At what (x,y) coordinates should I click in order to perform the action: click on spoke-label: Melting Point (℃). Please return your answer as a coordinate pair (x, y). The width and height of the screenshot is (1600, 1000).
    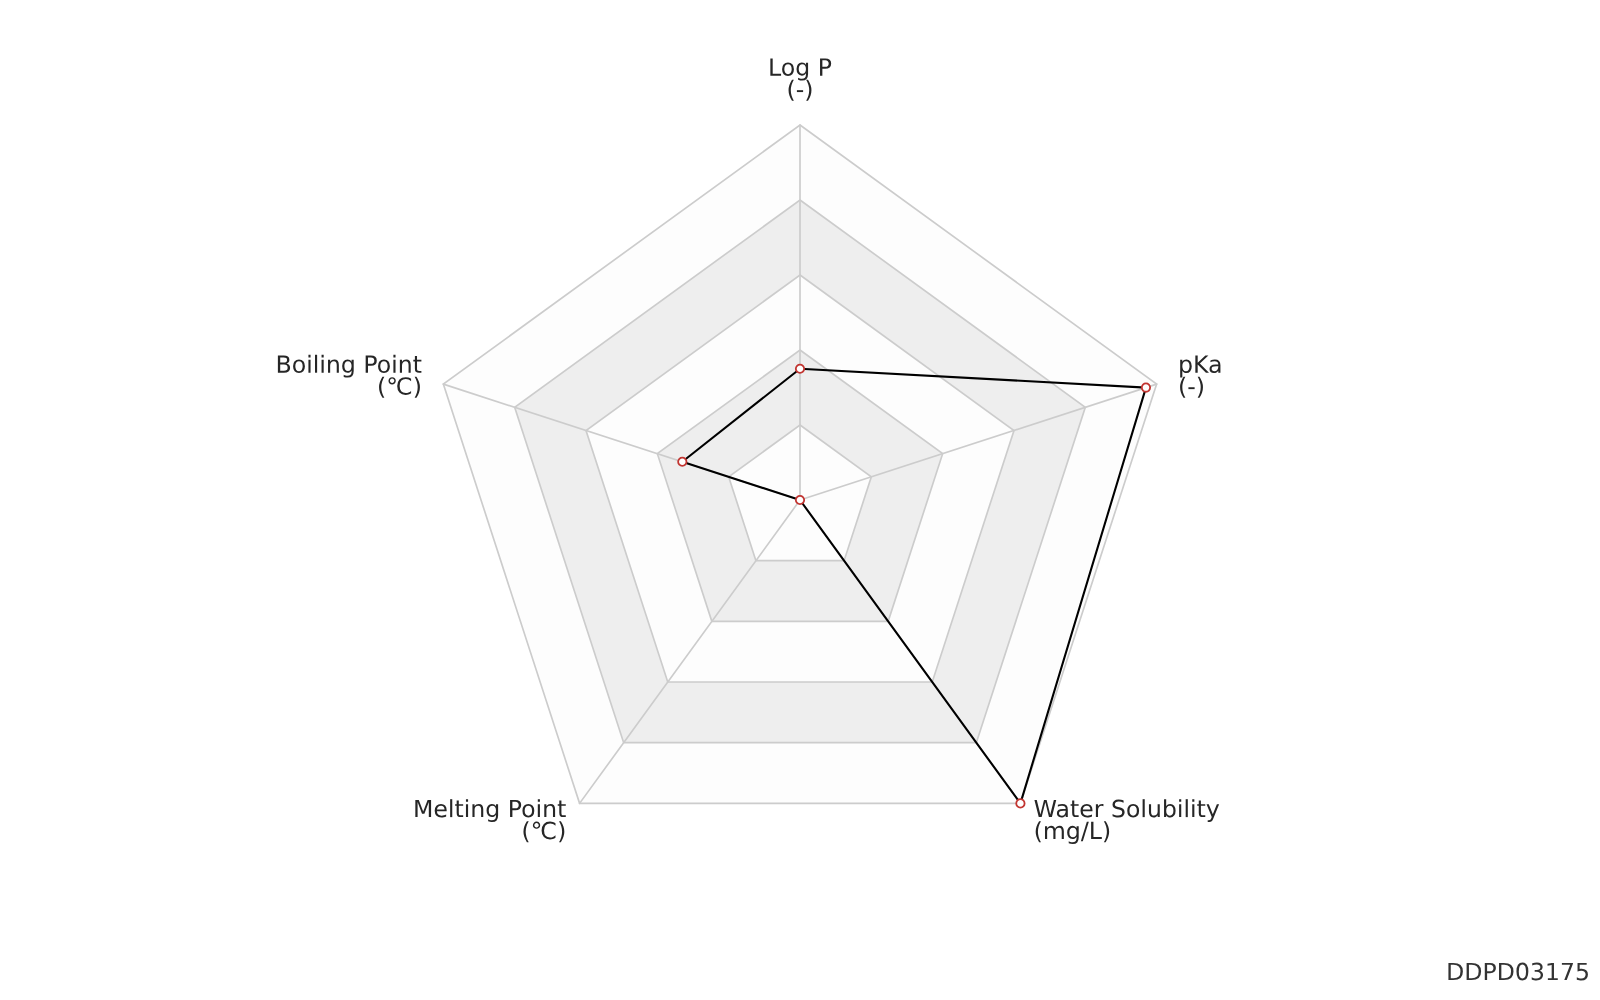
    Looking at the image, I should click on (490, 821).